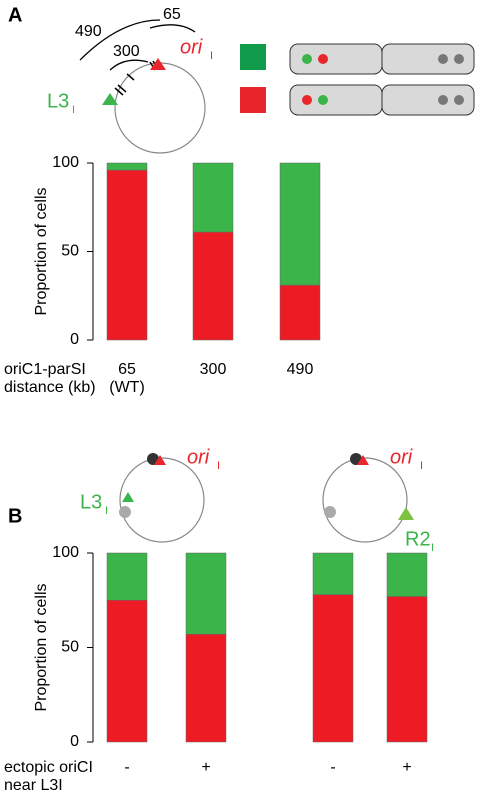 This screenshot has height=800, width=485. I want to click on x-axis-label: oriC1-parSI distance (kb), so click(50, 378).